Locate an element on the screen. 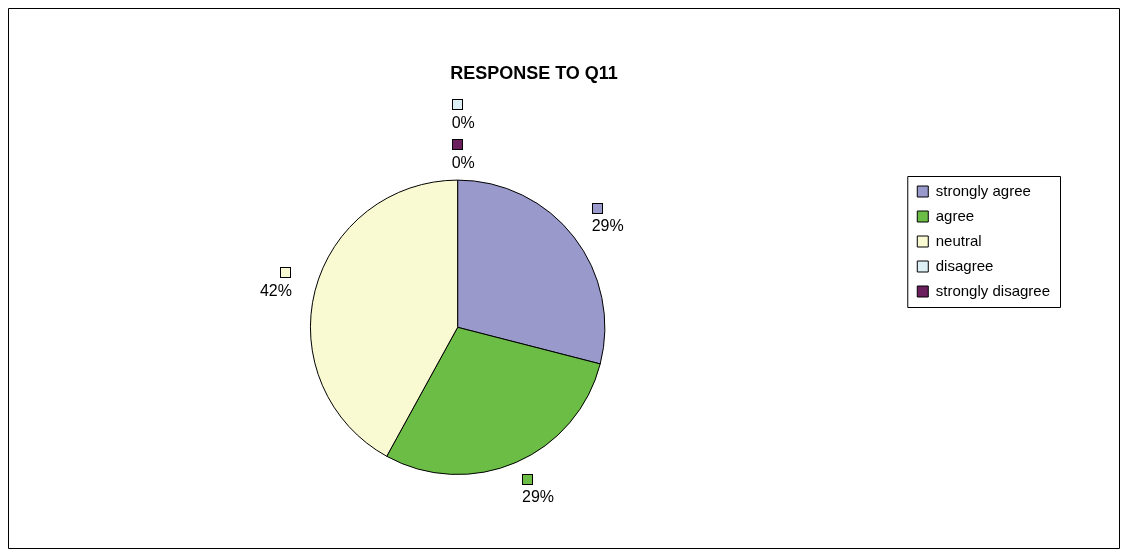 The height and width of the screenshot is (557, 1128). legend-label: neutral is located at coordinates (958, 240).